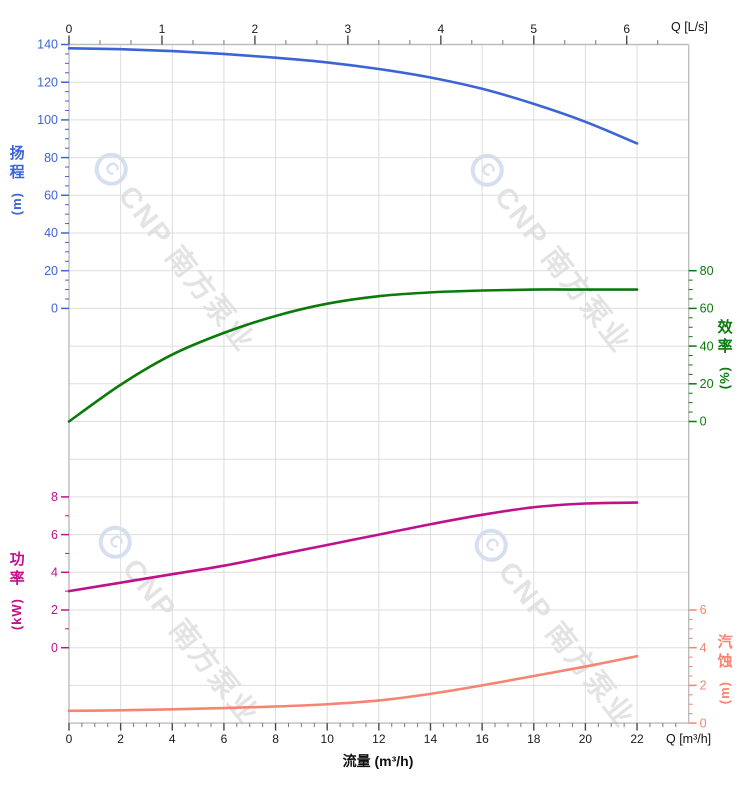 The width and height of the screenshot is (752, 797). Describe the element at coordinates (353, 547) in the screenshot. I see `power-curve` at that location.